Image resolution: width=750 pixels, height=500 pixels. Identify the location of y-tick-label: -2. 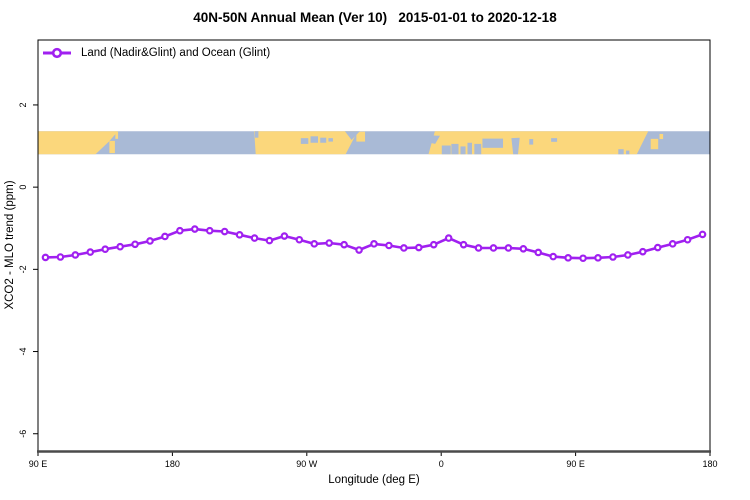
(23, 269).